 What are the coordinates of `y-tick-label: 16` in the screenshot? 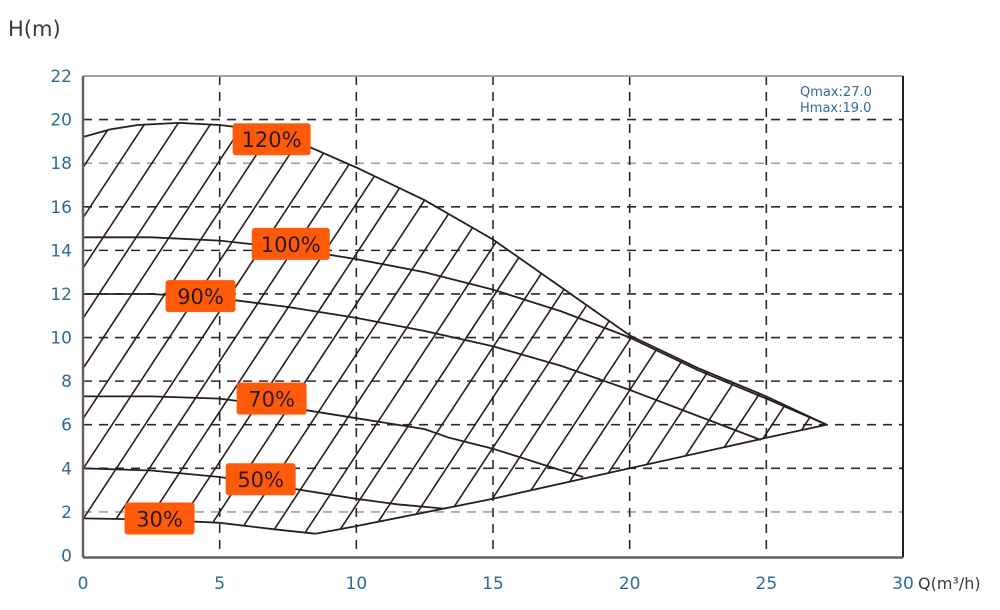 It's located at (61, 208).